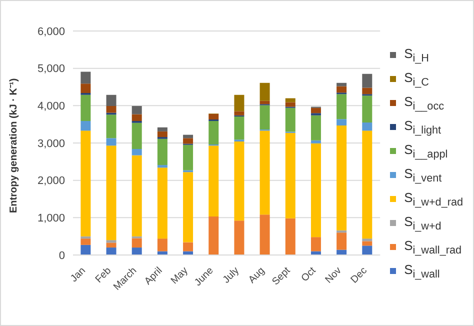  I want to click on x-tick-label: May, so click(179, 275).